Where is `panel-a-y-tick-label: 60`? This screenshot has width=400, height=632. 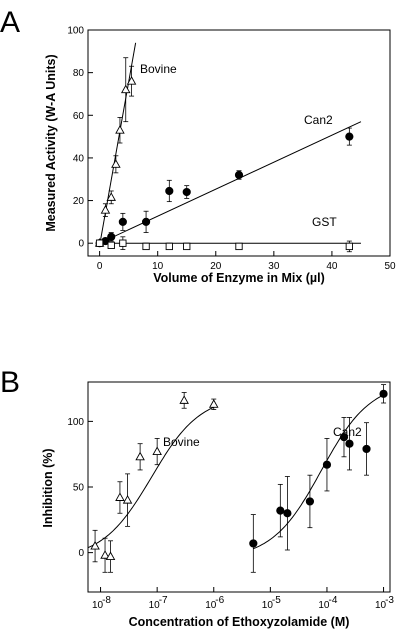
panel-a-y-tick-label: 60 is located at coordinates (79, 116).